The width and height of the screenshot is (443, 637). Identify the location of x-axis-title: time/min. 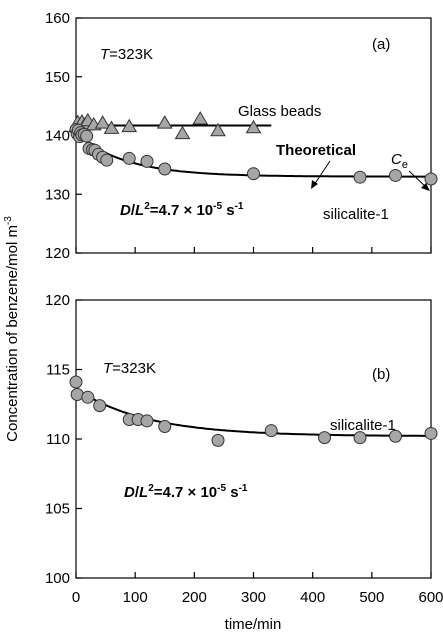
(253, 624).